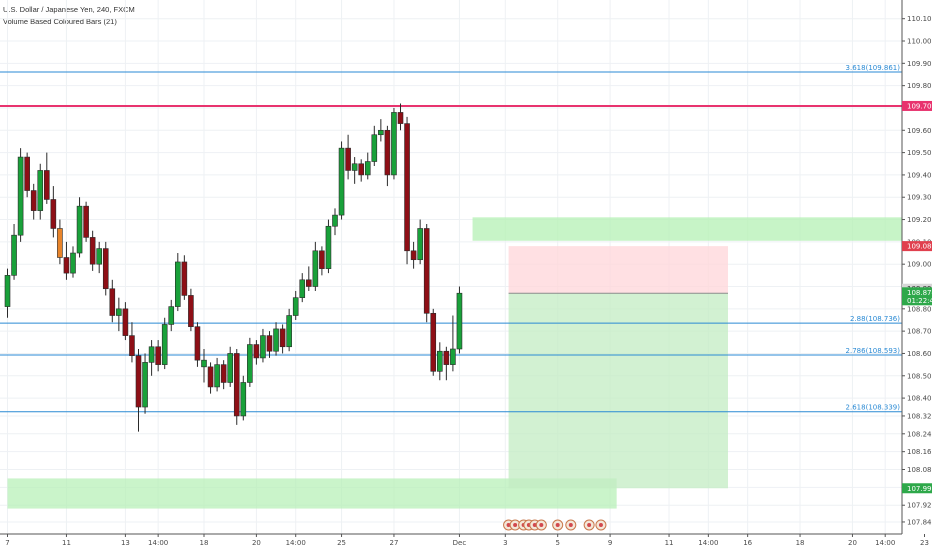  Describe the element at coordinates (557, 543) in the screenshot. I see `time-tick-label: 5` at that location.